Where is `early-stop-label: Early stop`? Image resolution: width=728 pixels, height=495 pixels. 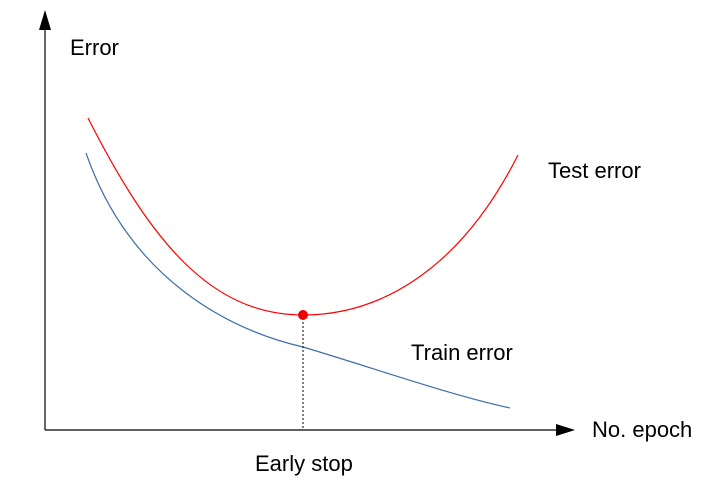 early-stop-label: Early stop is located at coordinates (304, 463).